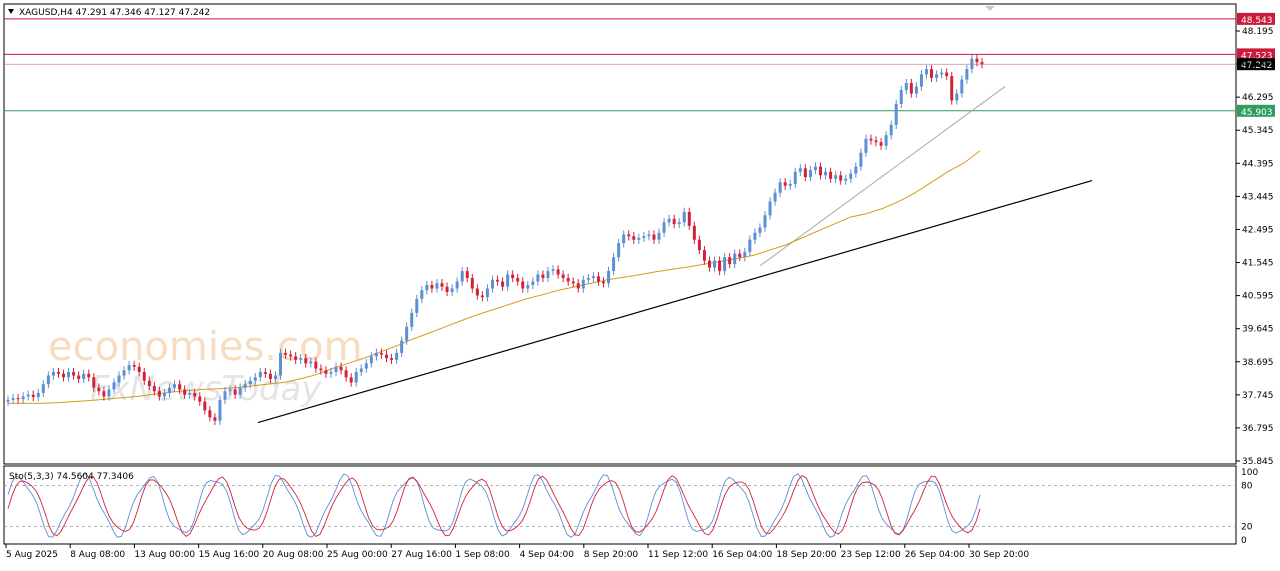  What do you see at coordinates (229, 555) in the screenshot?
I see `x-tick-label: 15 Aug 16:00` at bounding box center [229, 555].